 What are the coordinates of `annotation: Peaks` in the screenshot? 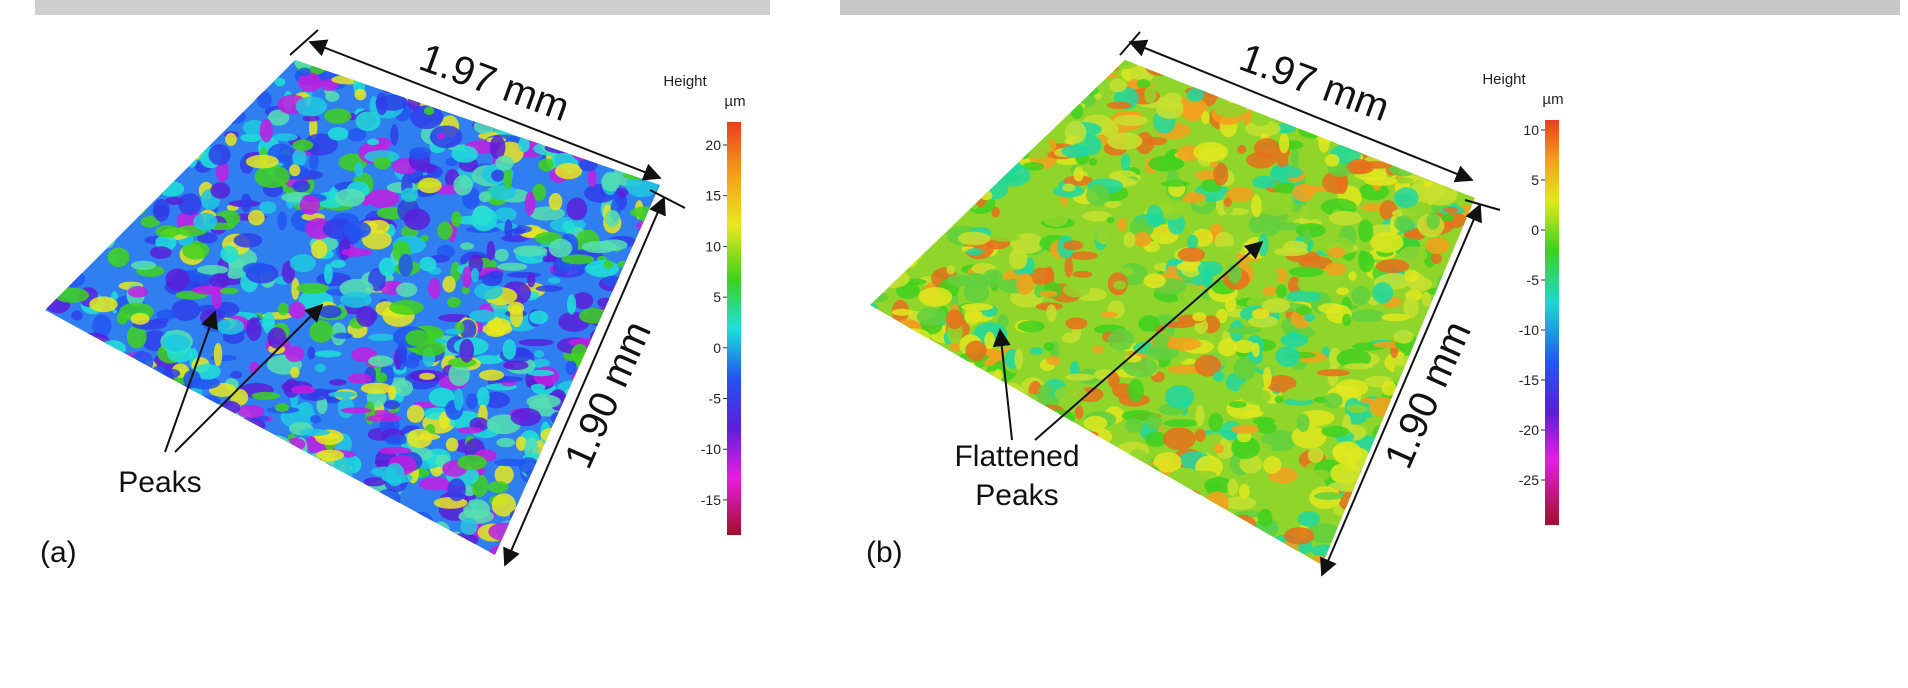 It's located at (159, 482).